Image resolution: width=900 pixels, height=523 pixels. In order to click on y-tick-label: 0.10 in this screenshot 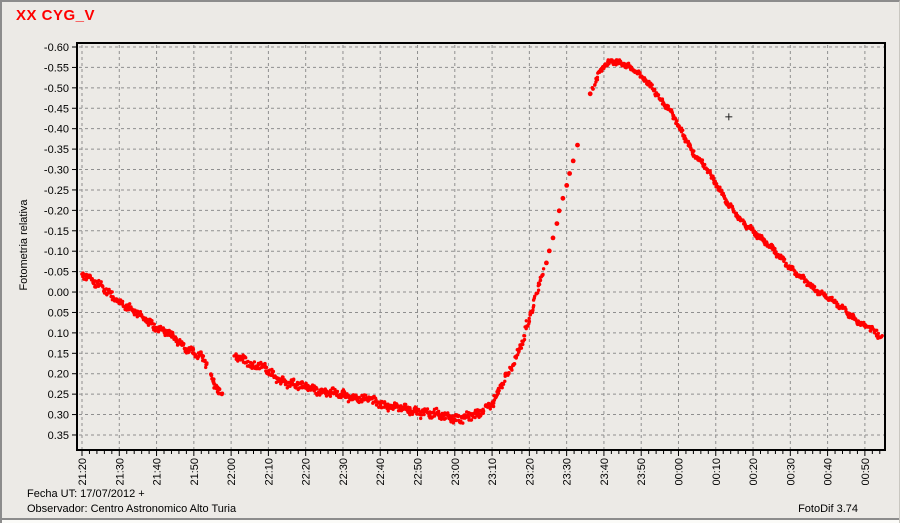, I will do `click(58, 334)`.